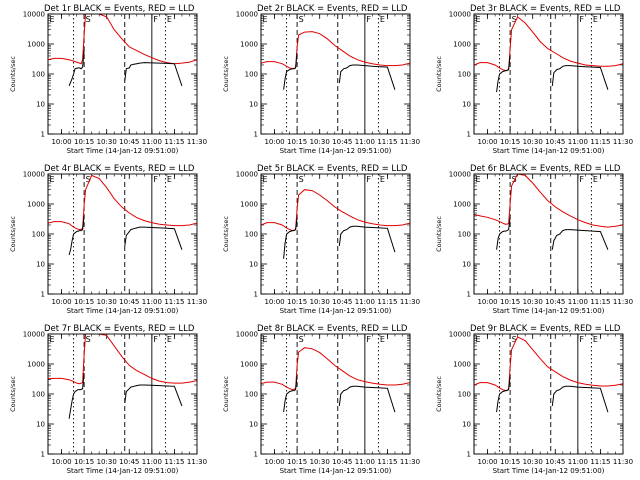 The height and width of the screenshot is (480, 640). What do you see at coordinates (332, 9) in the screenshot?
I see `panel-title: Det 2r BLACK = Events, RED = LLD` at bounding box center [332, 9].